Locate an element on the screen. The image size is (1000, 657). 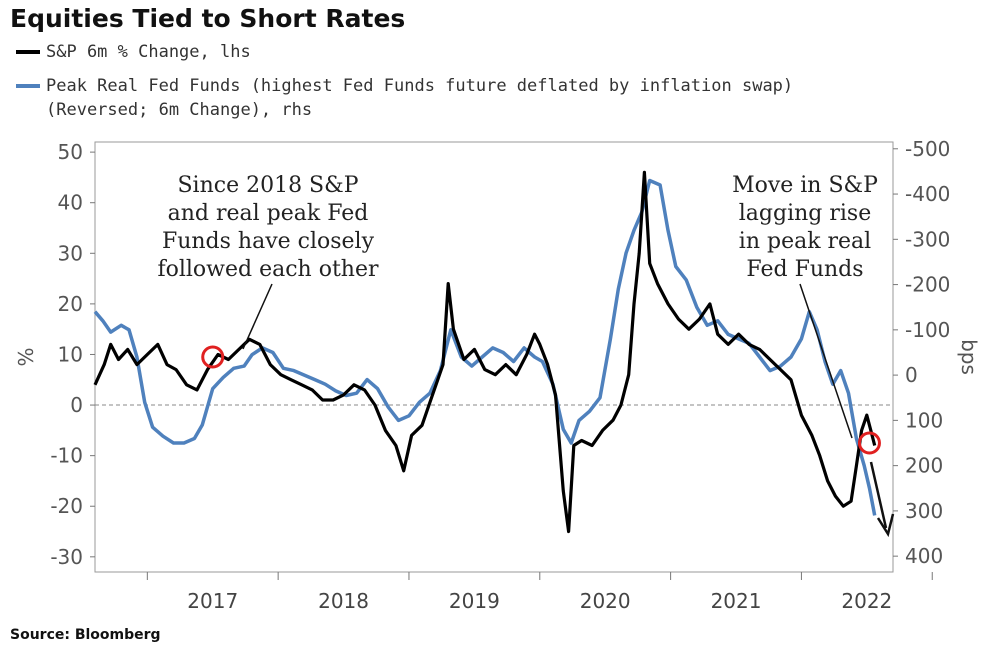
annotation-left-line: followed each other is located at coordinates (268, 269).